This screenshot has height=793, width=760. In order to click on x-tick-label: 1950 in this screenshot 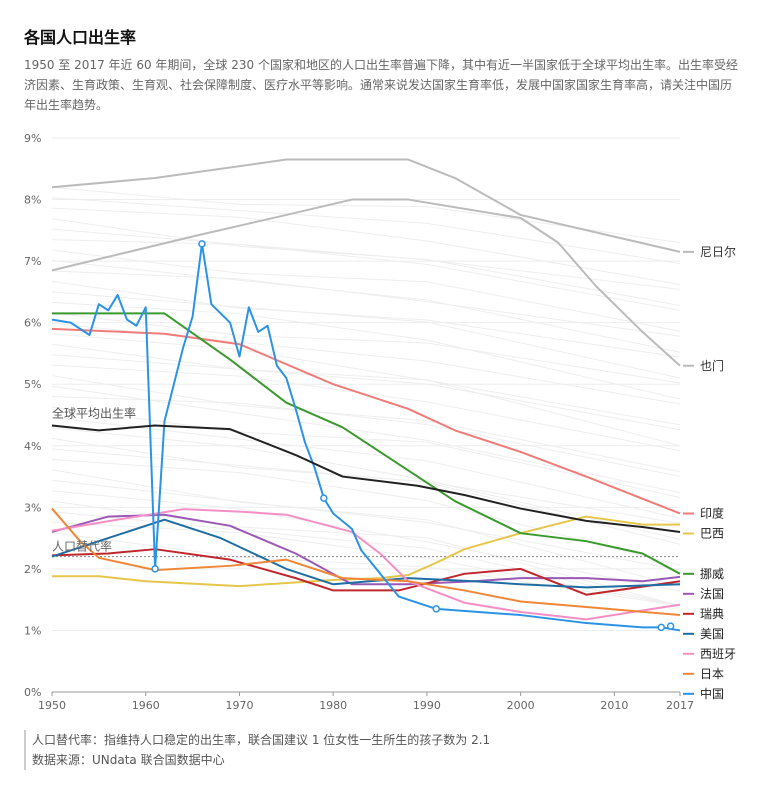, I will do `click(52, 705)`.